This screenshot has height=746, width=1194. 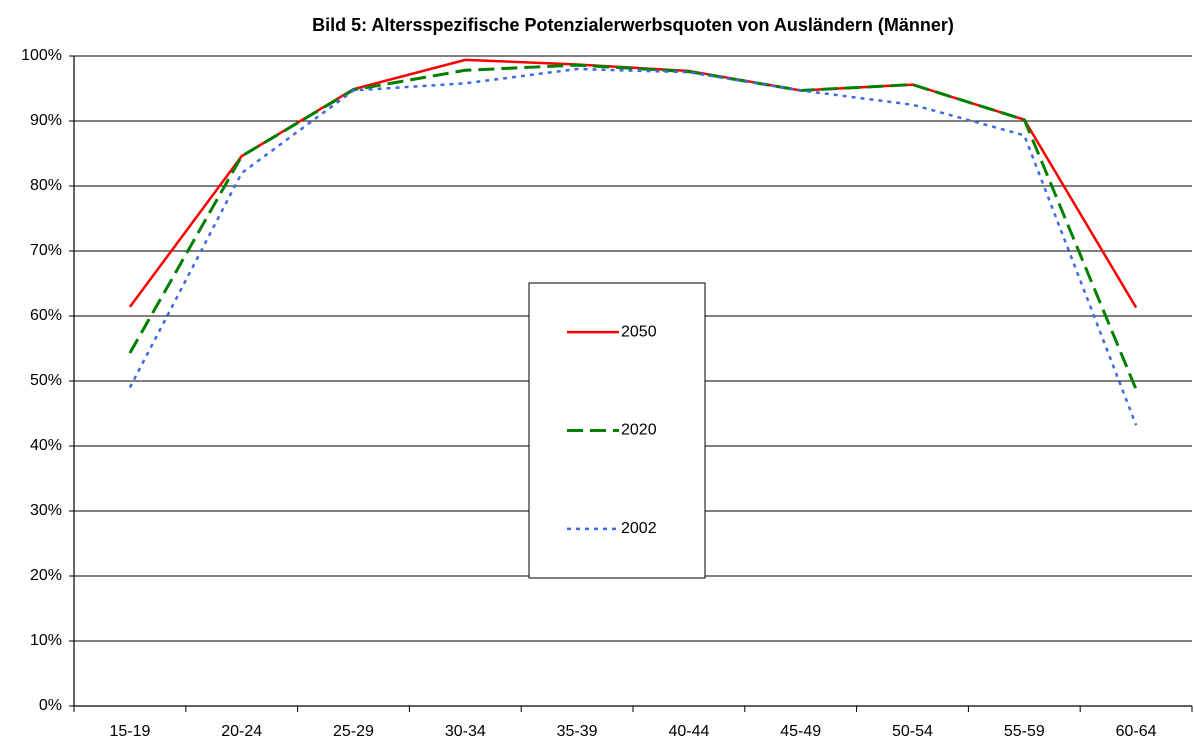 What do you see at coordinates (46, 120) in the screenshot?
I see `y-tick-label: 90%` at bounding box center [46, 120].